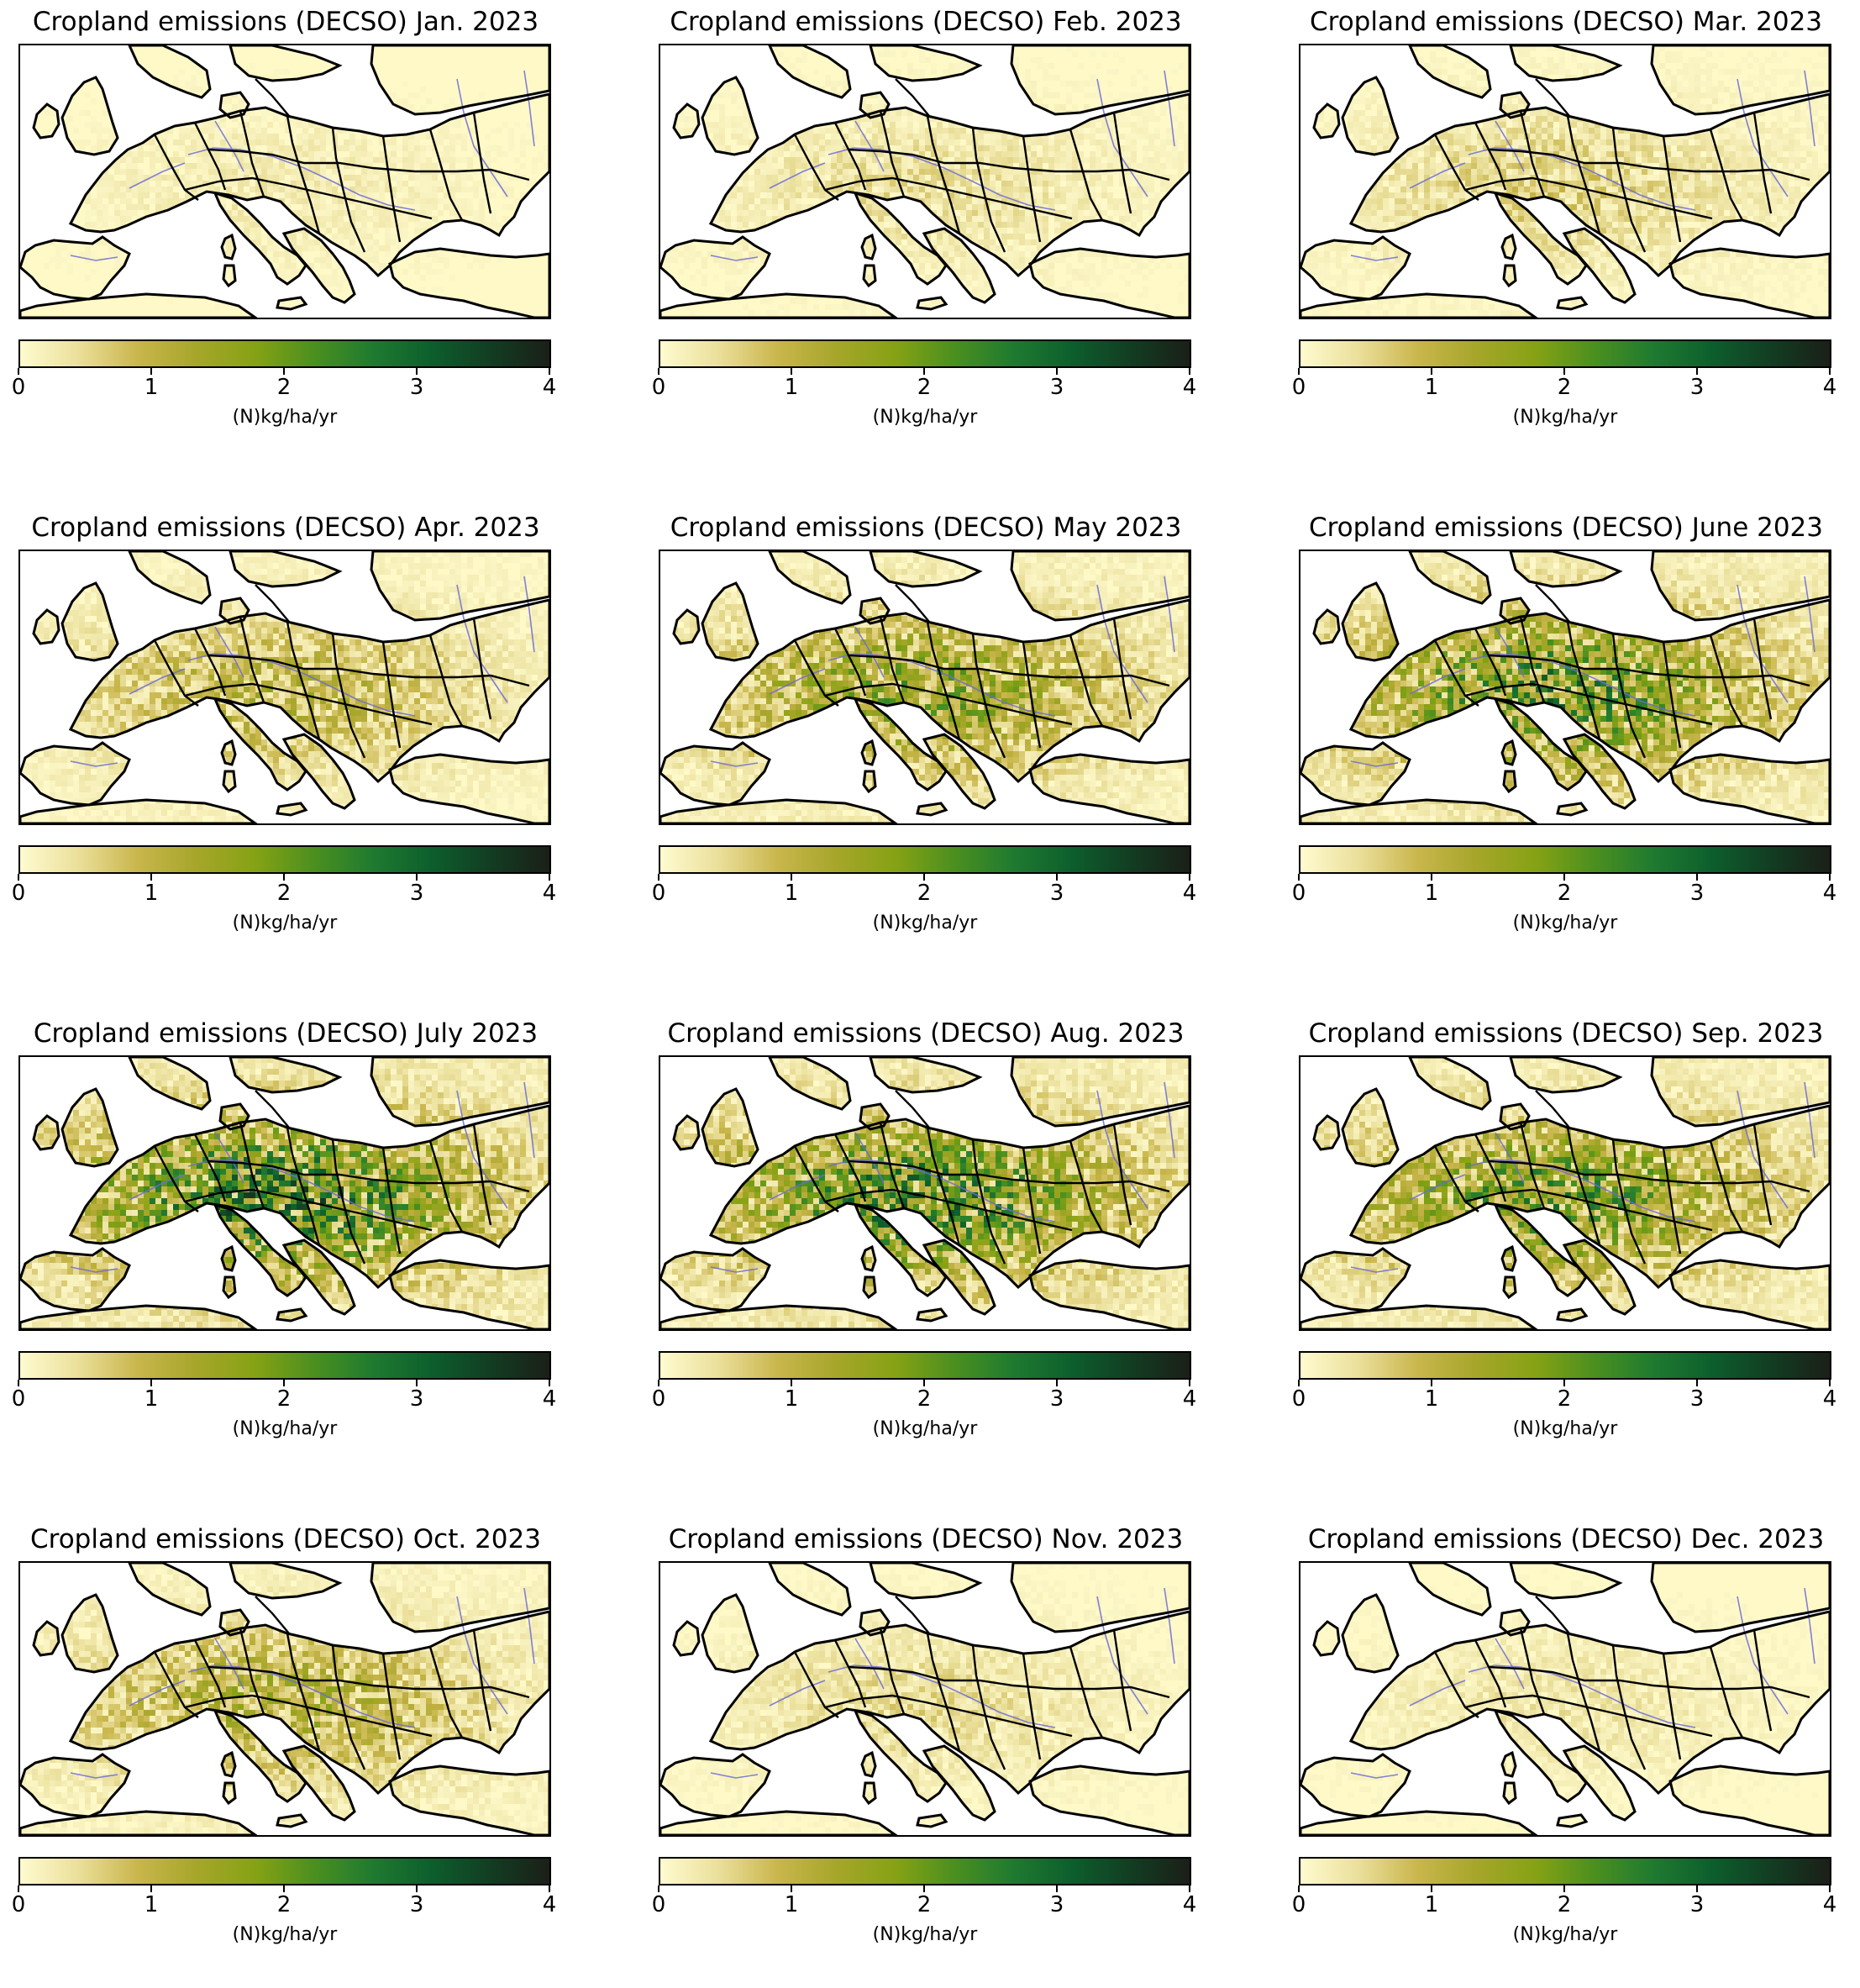 The width and height of the screenshot is (1860, 1988). I want to click on panel-title: Cropland emissions (DECSO) Apr. 2023, so click(286, 528).